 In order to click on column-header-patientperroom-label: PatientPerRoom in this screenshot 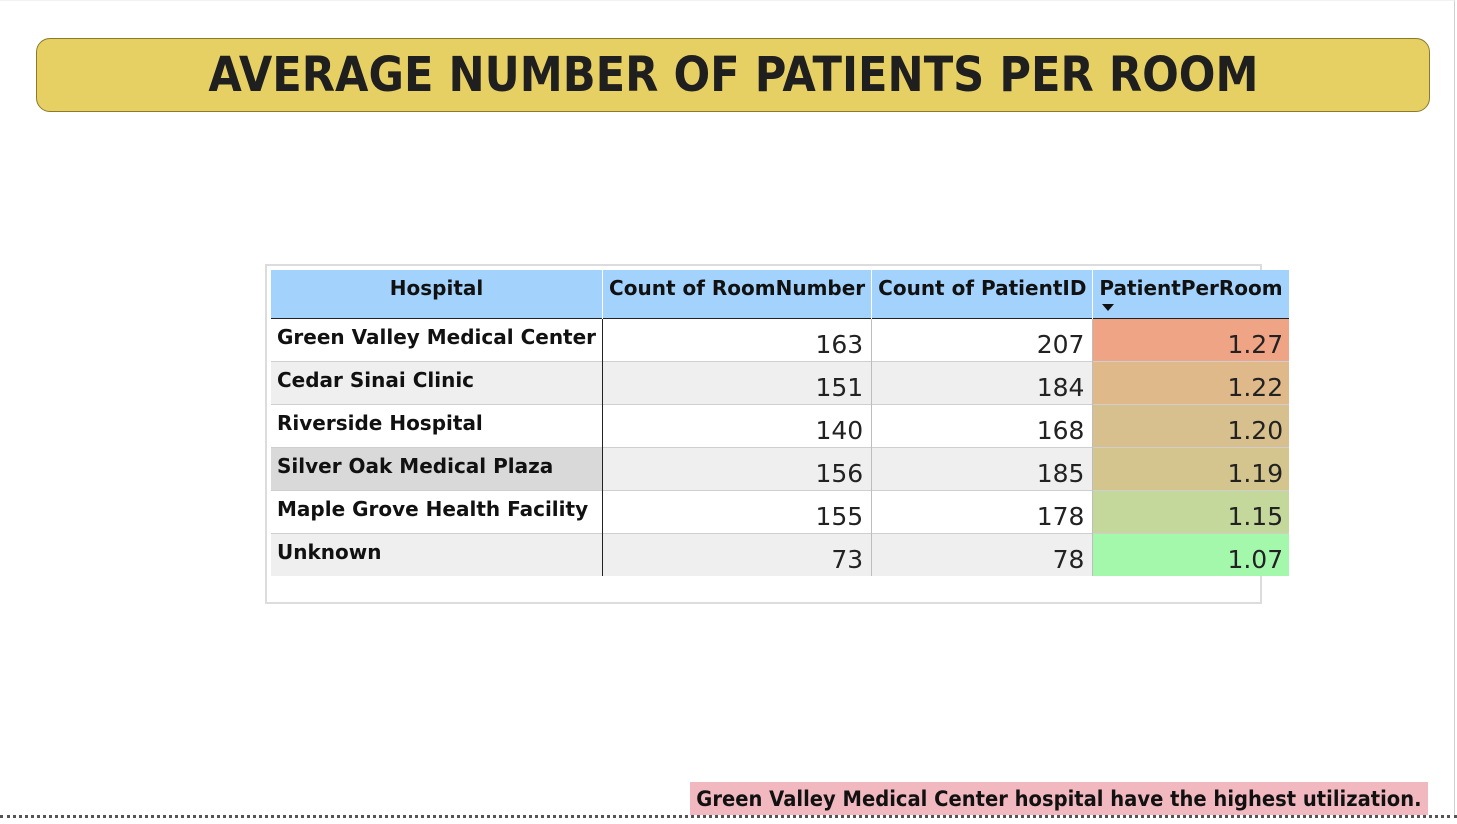, I will do `click(1191, 288)`.